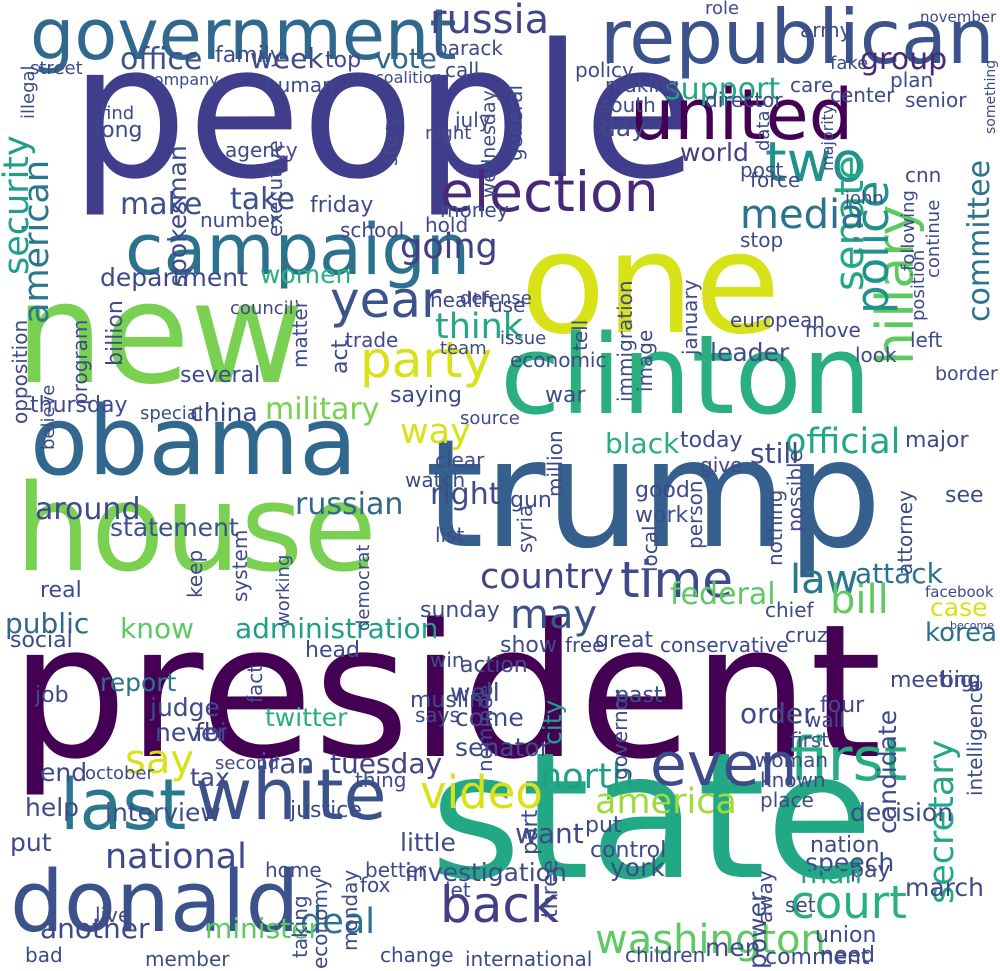 Image resolution: width=1000 pixels, height=971 pixels. What do you see at coordinates (390, 140) in the screenshot?
I see `cloud-word-story: story` at bounding box center [390, 140].